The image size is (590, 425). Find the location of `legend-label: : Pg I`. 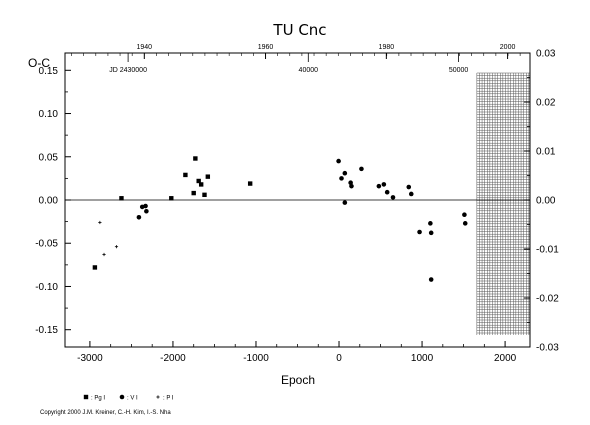

legend-label: : Pg I is located at coordinates (98, 399).